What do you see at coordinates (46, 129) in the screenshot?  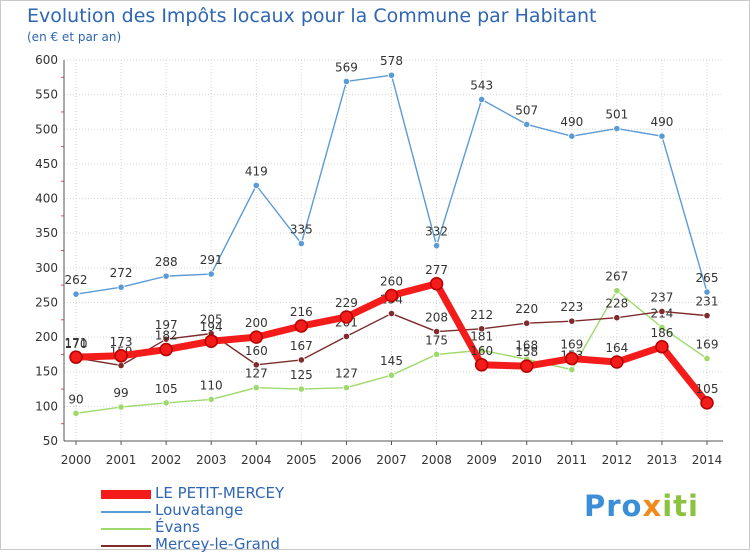 I see `y-tick-label-500: 500` at bounding box center [46, 129].